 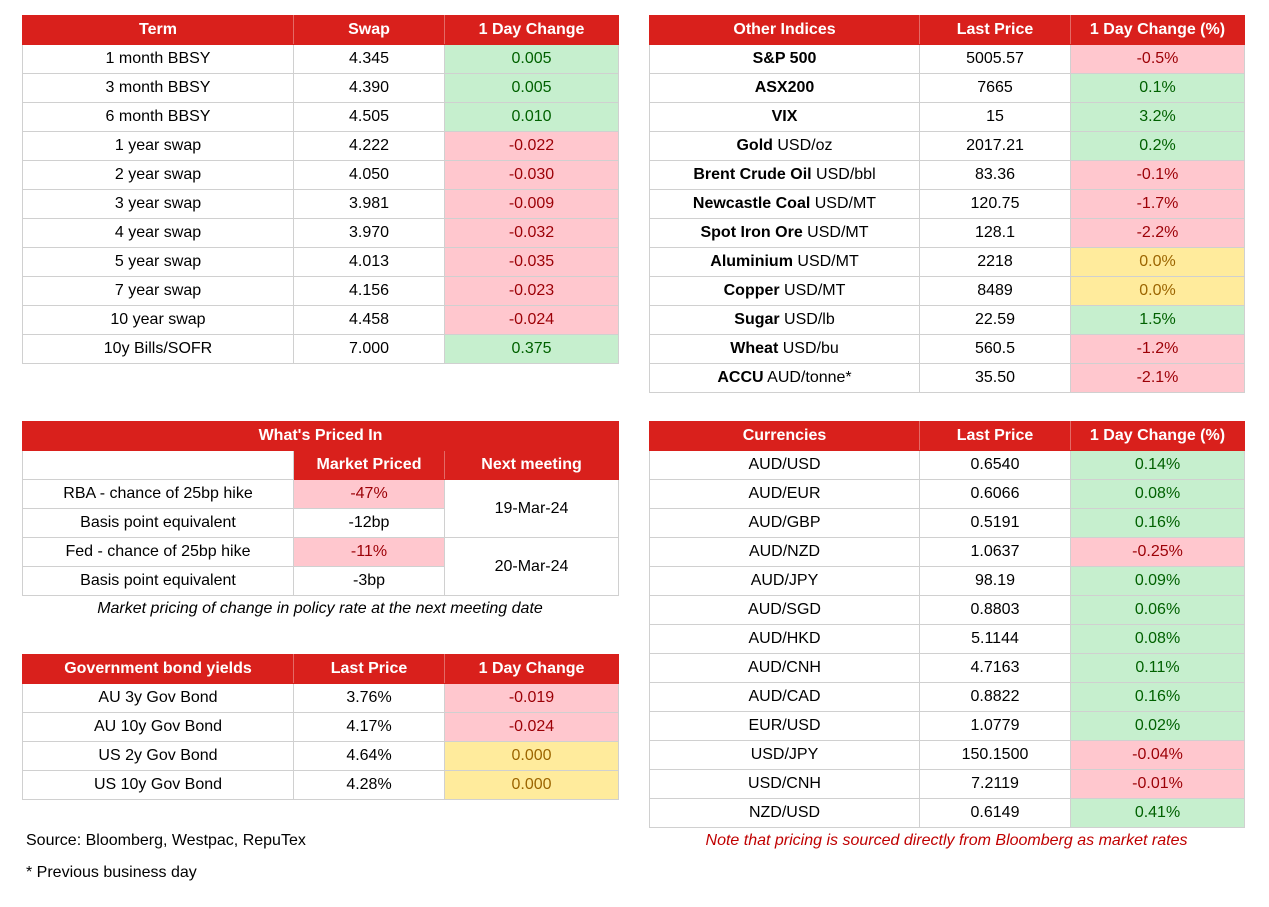 I want to click on swap-value: 7.000, so click(x=369, y=349).